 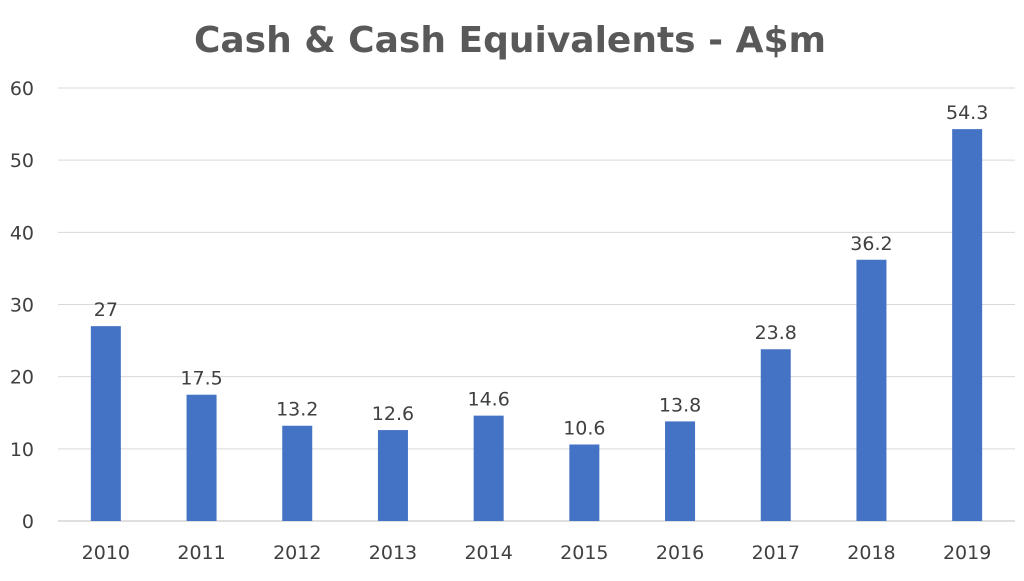 I want to click on data-label: 10.6, so click(x=584, y=429).